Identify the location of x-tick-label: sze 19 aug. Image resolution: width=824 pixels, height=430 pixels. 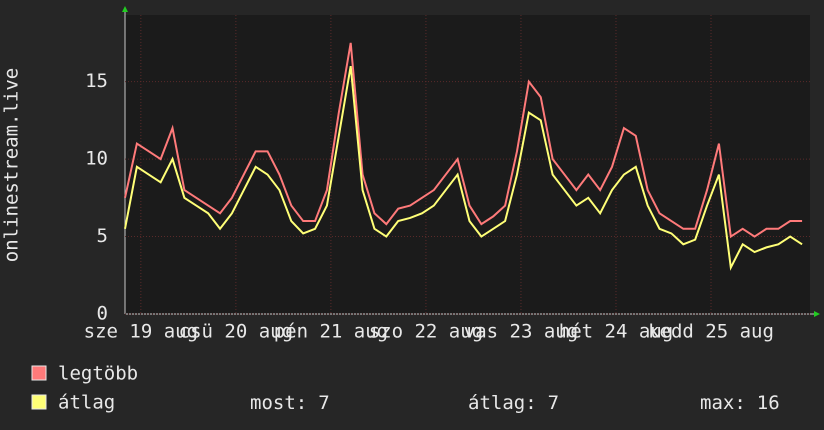
(141, 332).